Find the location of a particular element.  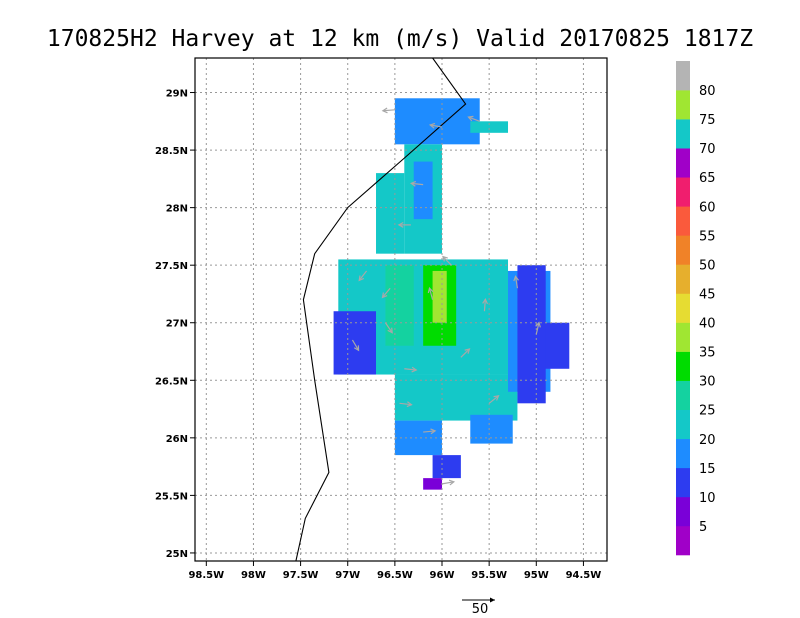

latitude-axis: 25N 25.5N 26N 26.5N 27N 27.5N 28N 28.5N 29N is located at coordinates (175, 324).